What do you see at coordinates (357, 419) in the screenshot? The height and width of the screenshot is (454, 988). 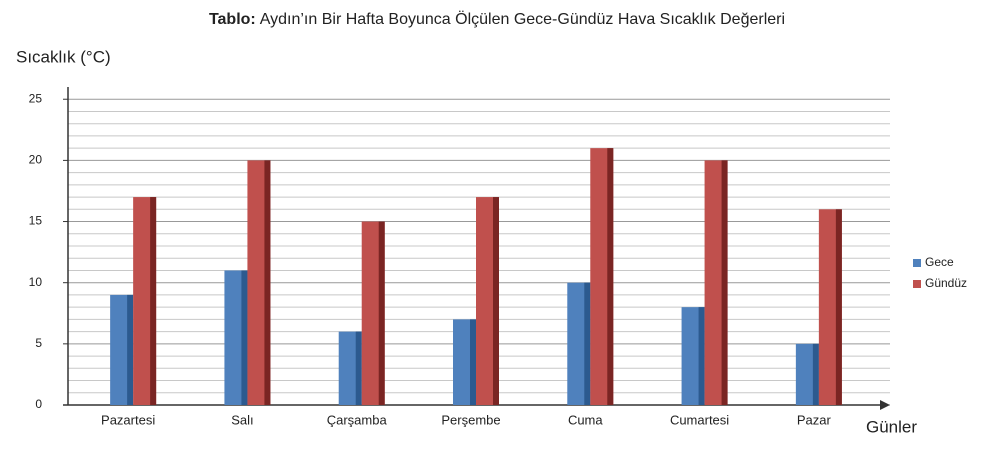 I see `x-tick-label: Çarşamba` at bounding box center [357, 419].